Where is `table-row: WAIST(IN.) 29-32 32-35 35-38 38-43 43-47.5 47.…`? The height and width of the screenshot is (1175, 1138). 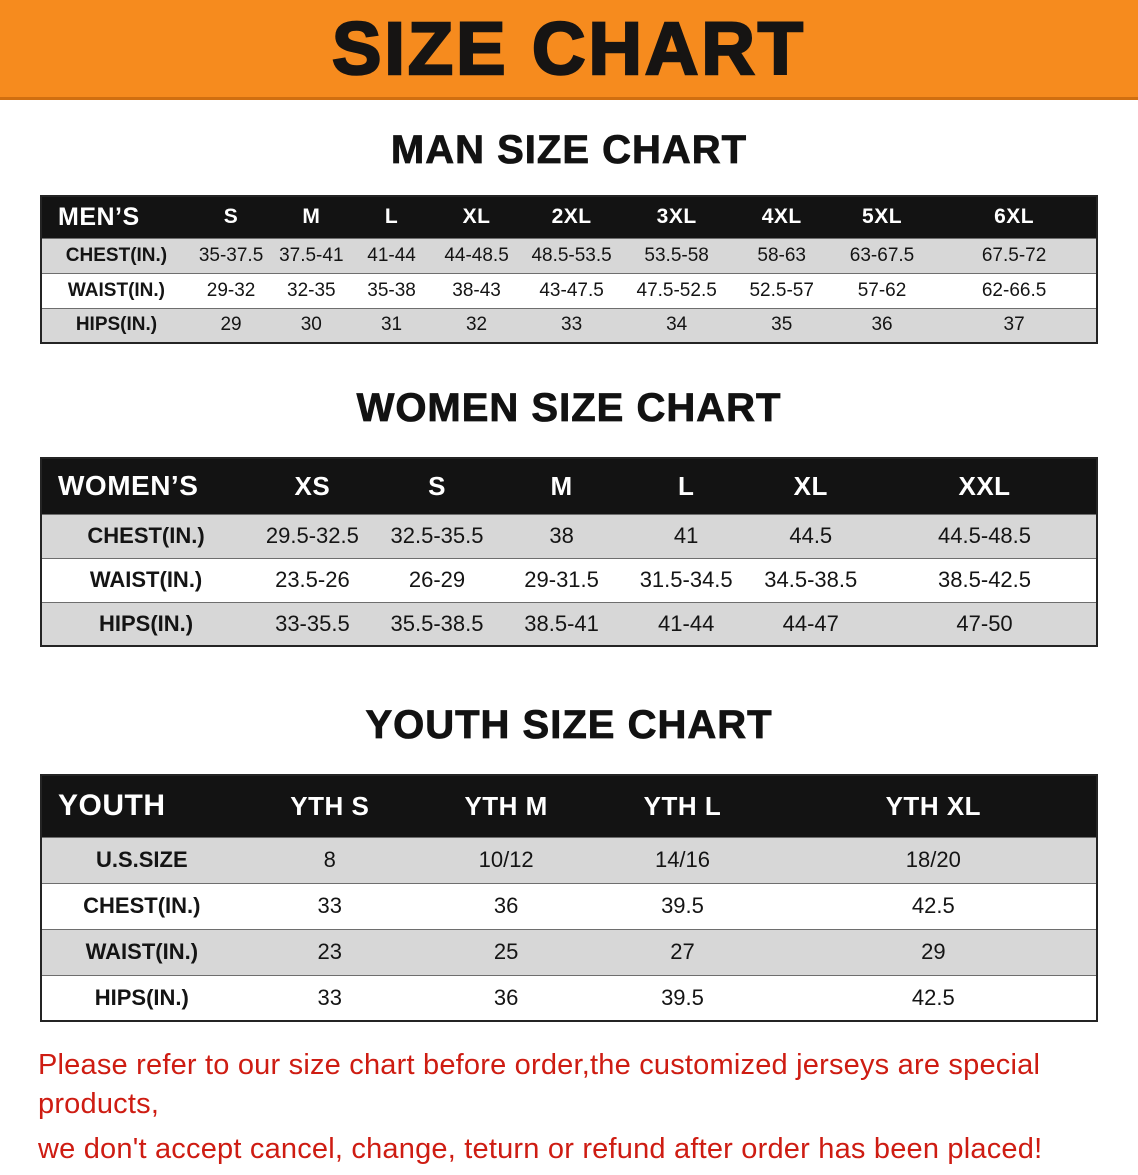
table-row: WAIST(IN.) 29-32 32-35 35-38 38-43 43-47.5 47.… is located at coordinates (569, 290).